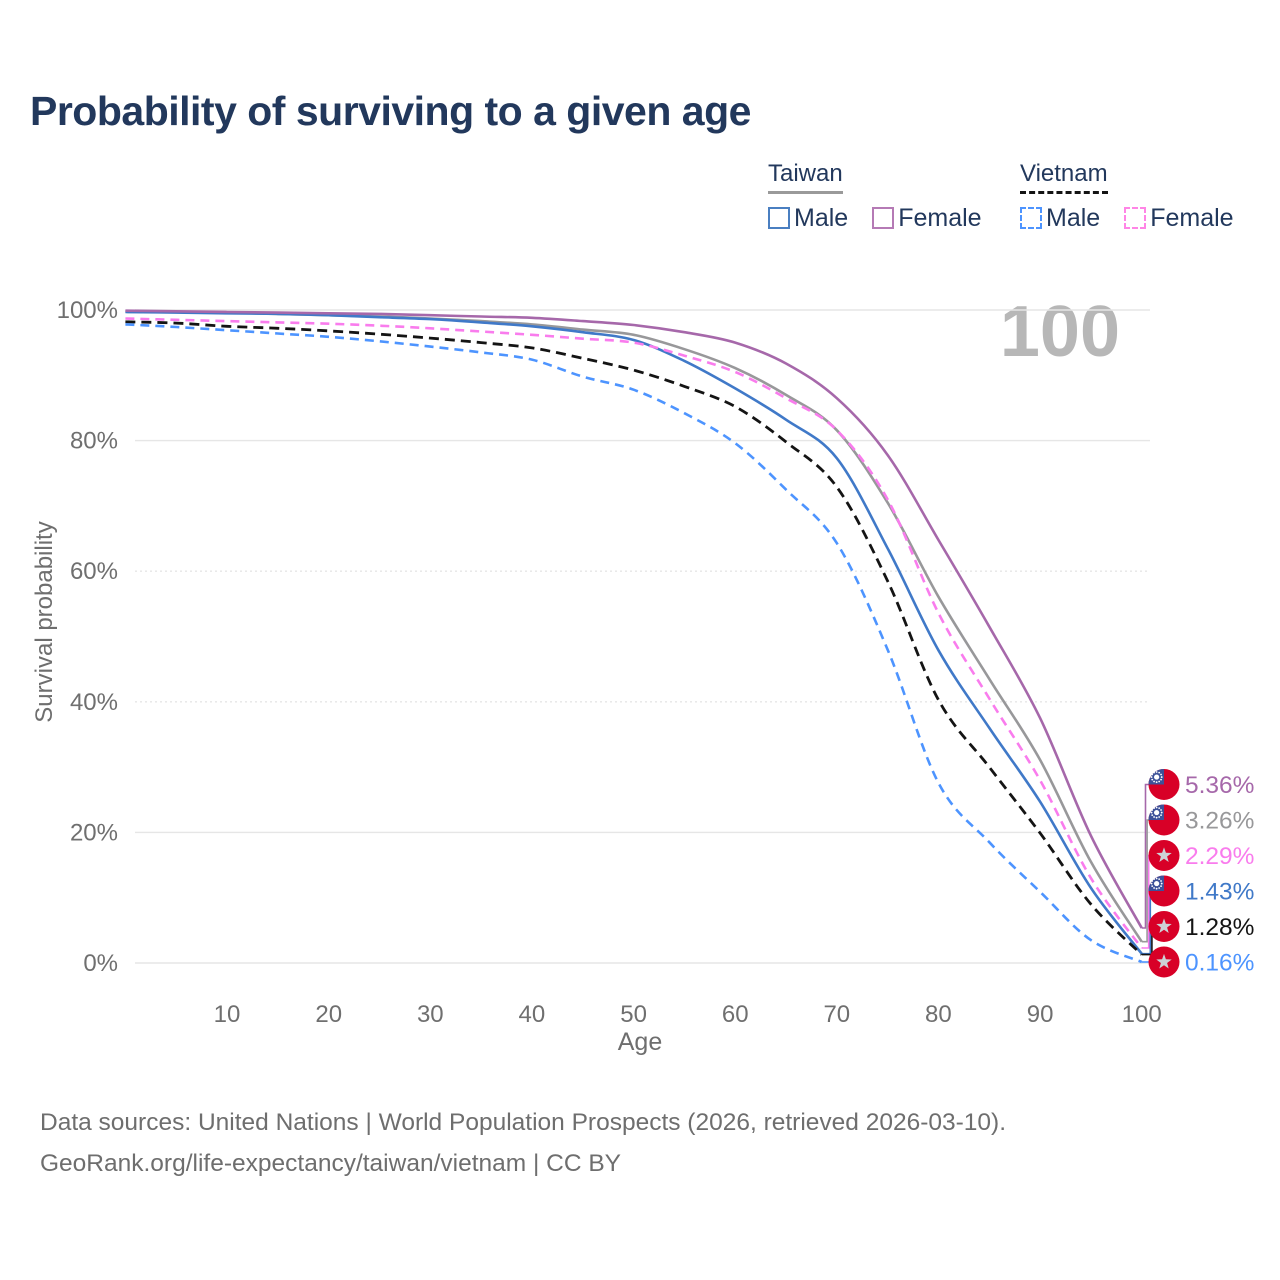 Image resolution: width=1280 pixels, height=1280 pixels. What do you see at coordinates (1219, 891) in the screenshot?
I see `end-value-label-taiwan-male: 1.43%` at bounding box center [1219, 891].